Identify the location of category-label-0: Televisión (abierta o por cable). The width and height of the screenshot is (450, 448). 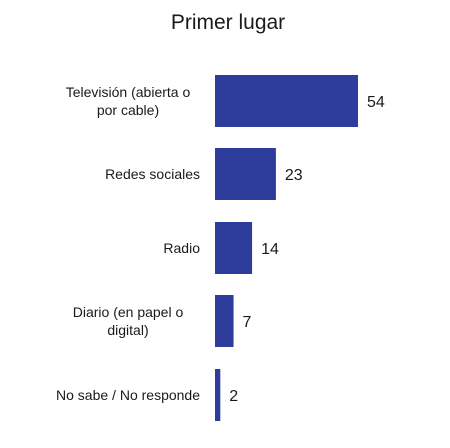
(128, 101).